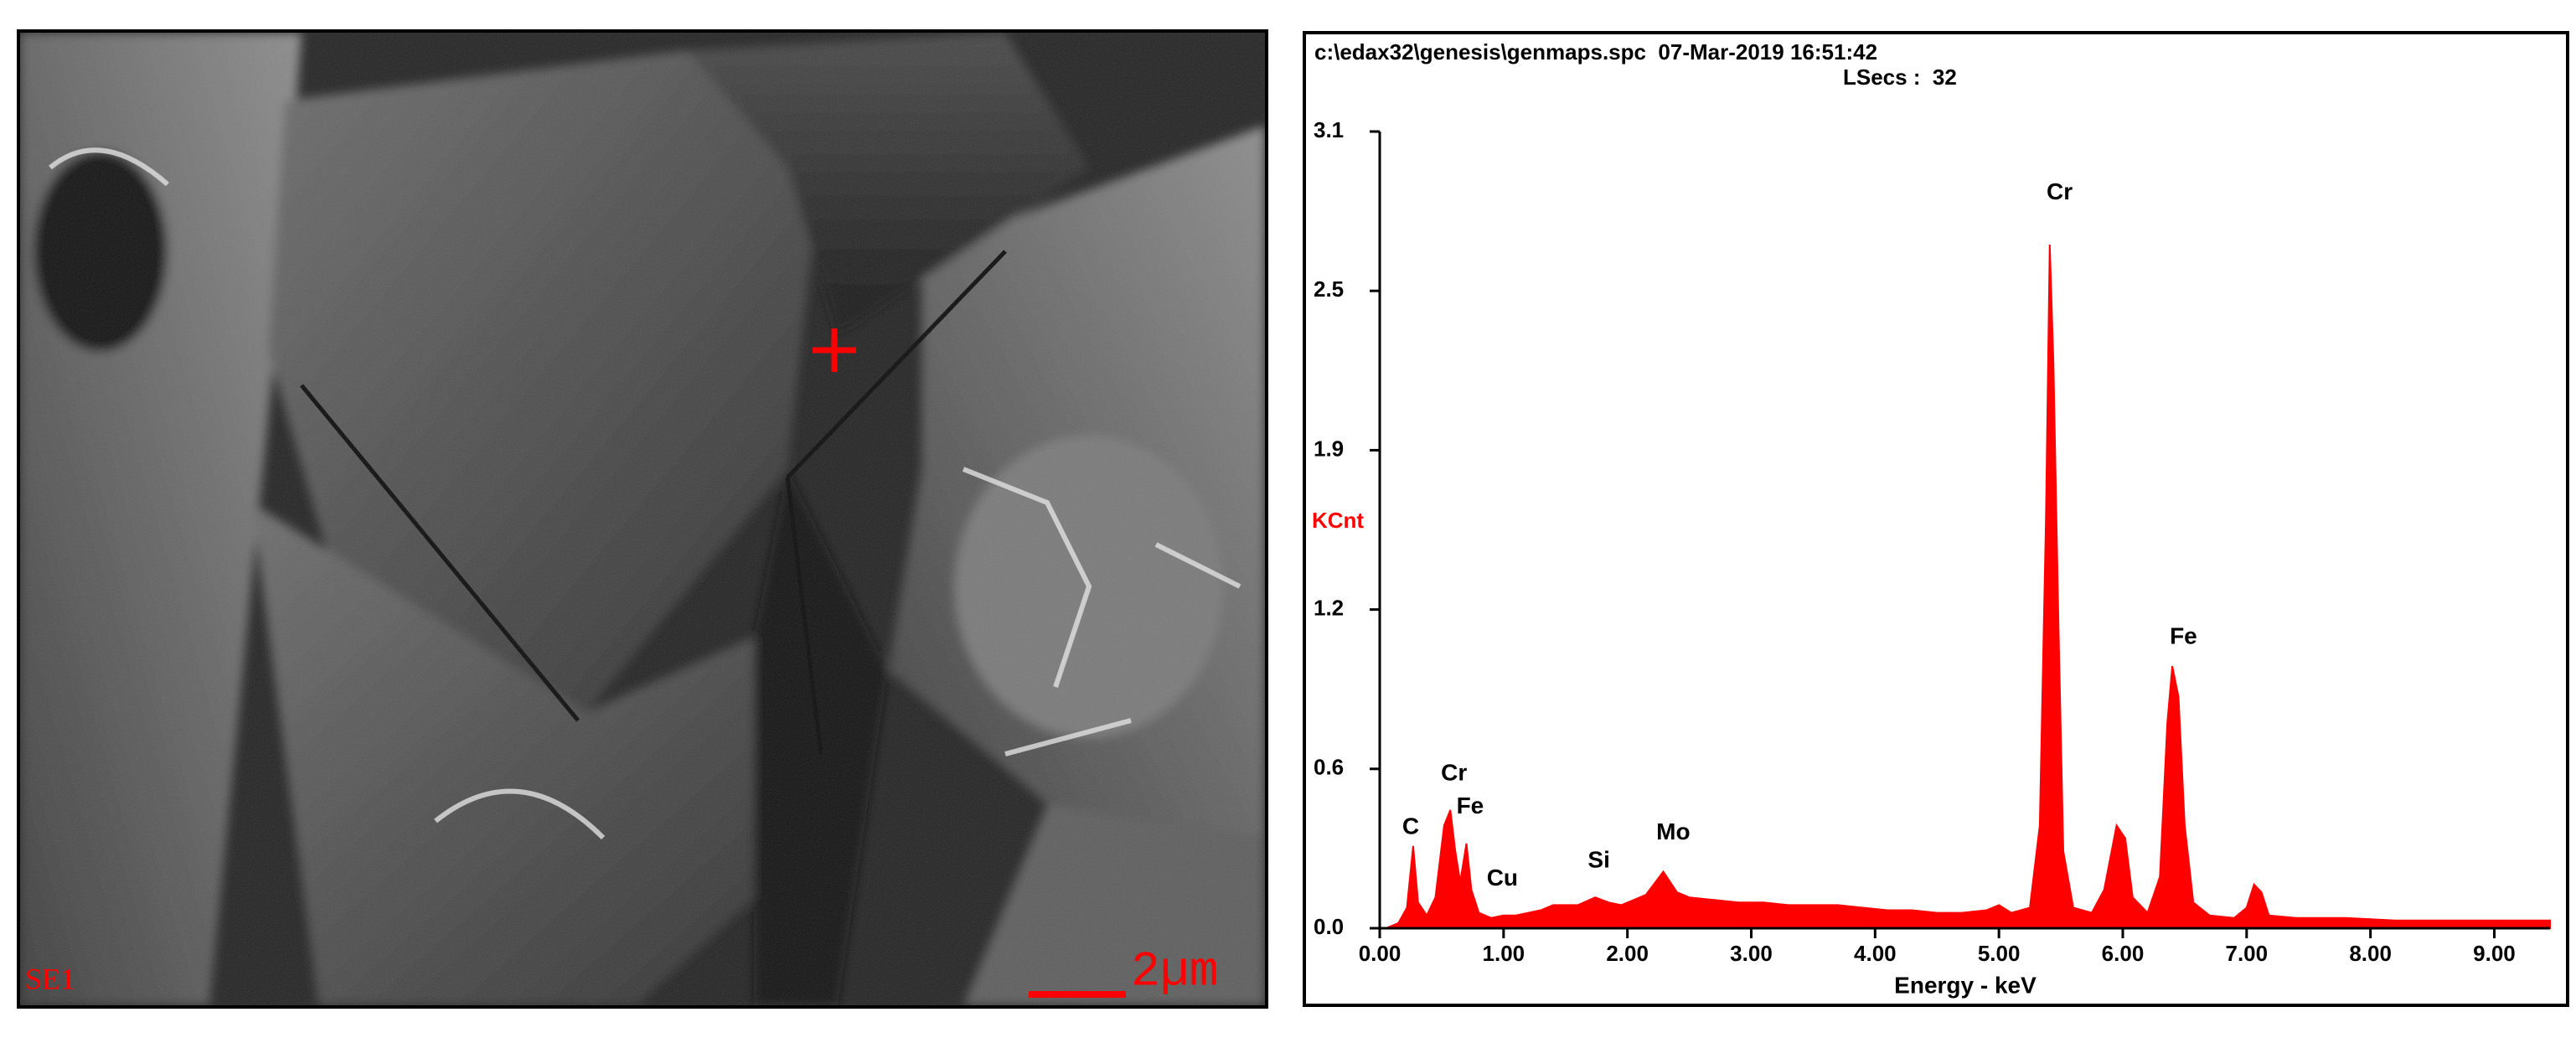 The image size is (2576, 1043). Describe the element at coordinates (2370, 953) in the screenshot. I see `x-tick-label: 8.00` at that location.